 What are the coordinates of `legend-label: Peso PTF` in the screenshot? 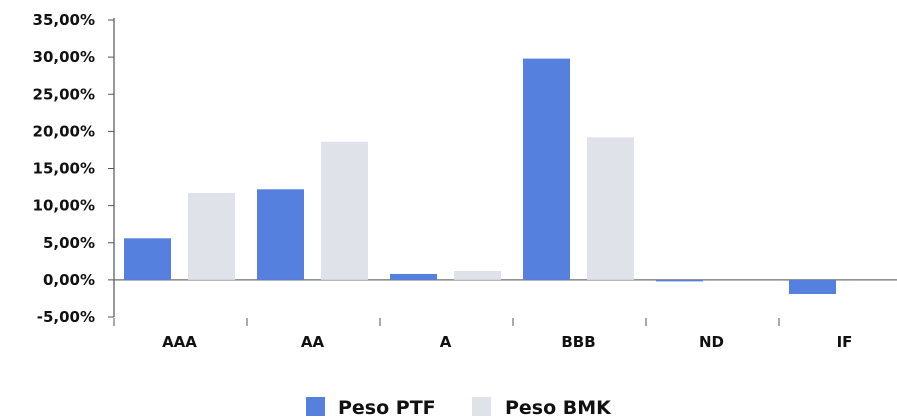 It's located at (387, 407).